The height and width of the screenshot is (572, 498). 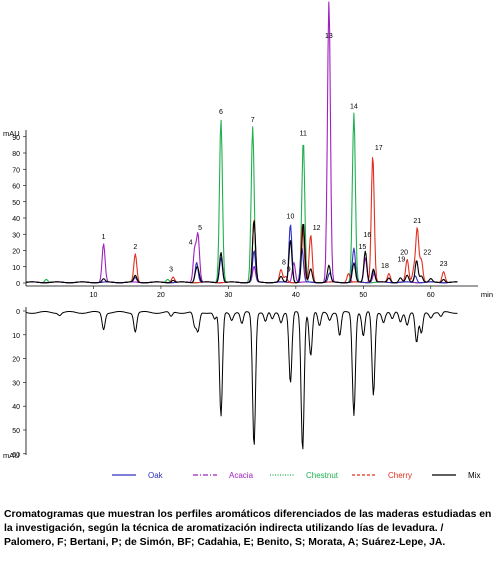 I want to click on legend-label-chestnut: Chestnut, so click(x=322, y=475).